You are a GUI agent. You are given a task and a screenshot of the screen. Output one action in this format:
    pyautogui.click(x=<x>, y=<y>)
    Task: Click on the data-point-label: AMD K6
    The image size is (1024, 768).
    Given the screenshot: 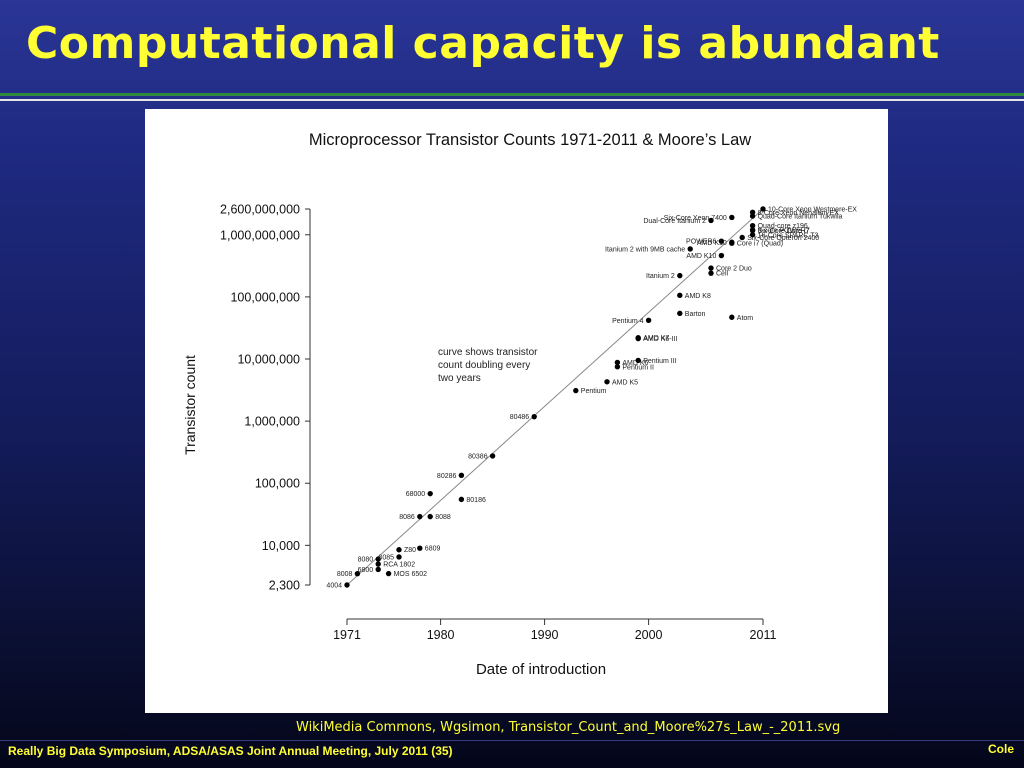 What is the action you would take?
    pyautogui.click(x=635, y=363)
    